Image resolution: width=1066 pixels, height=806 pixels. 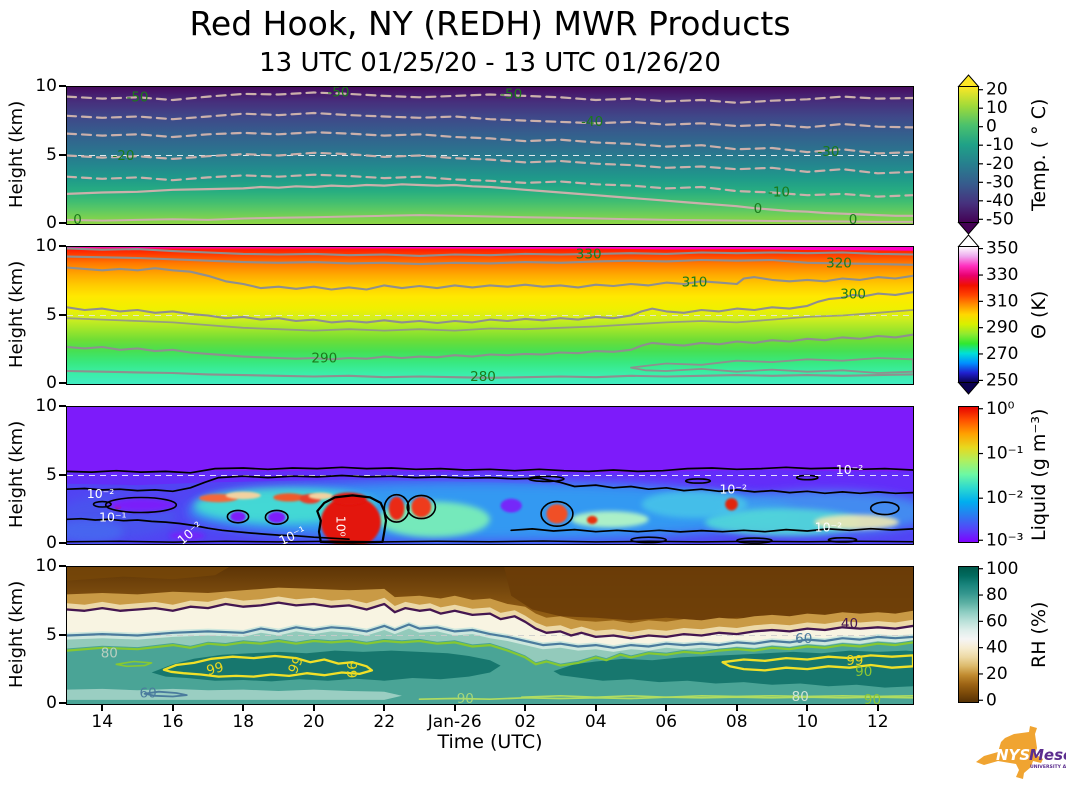 I want to click on x-tick-label: 14, so click(x=102, y=722).